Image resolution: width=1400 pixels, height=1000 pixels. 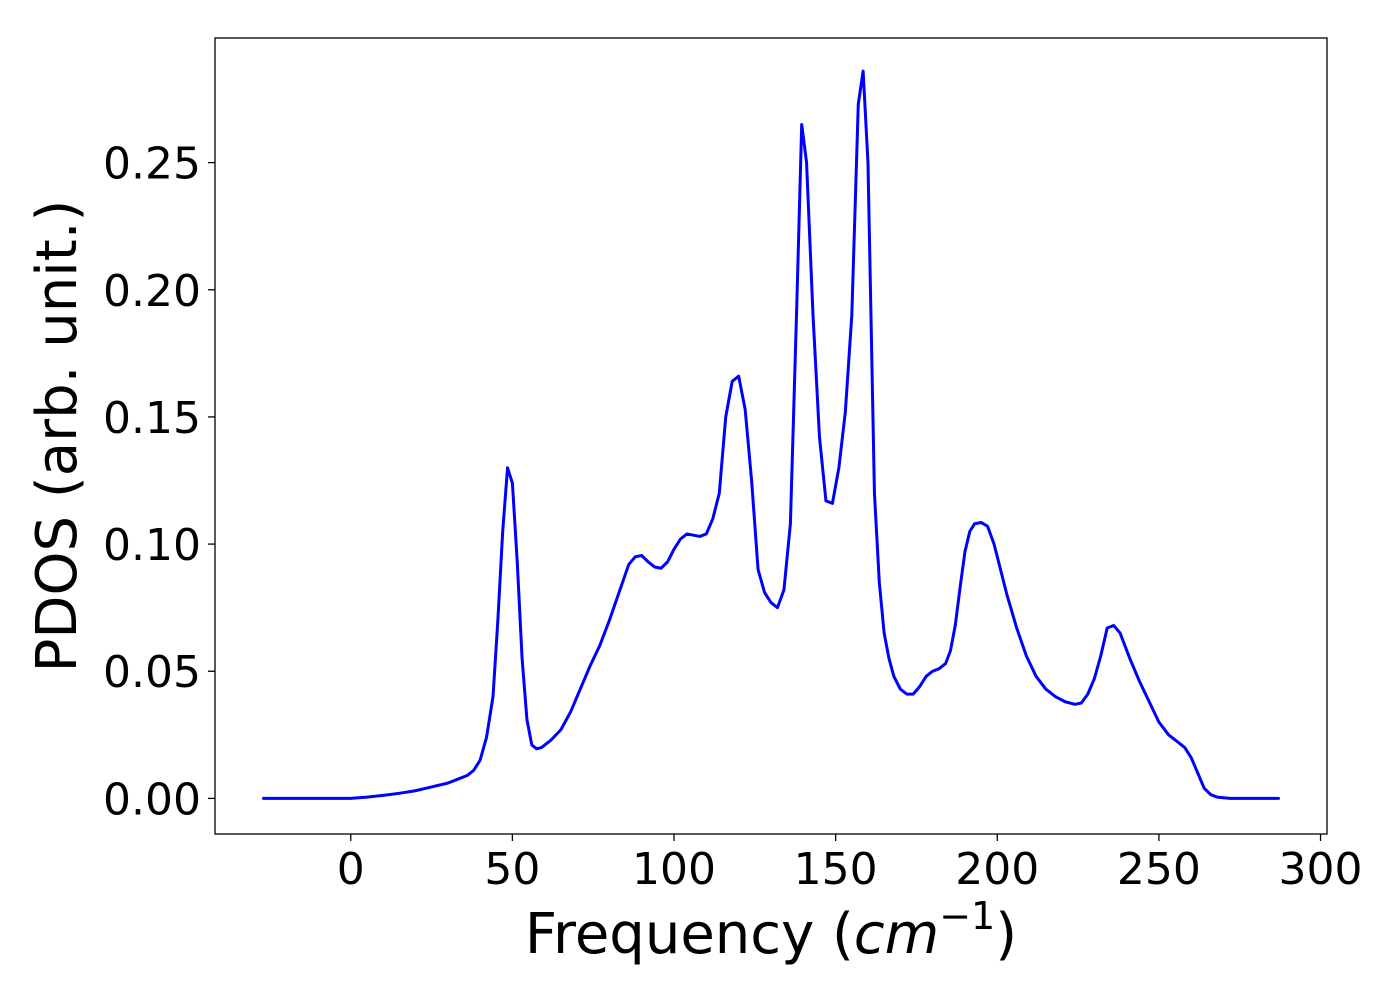 What do you see at coordinates (351, 869) in the screenshot?
I see `x-tick-label: 0` at bounding box center [351, 869].